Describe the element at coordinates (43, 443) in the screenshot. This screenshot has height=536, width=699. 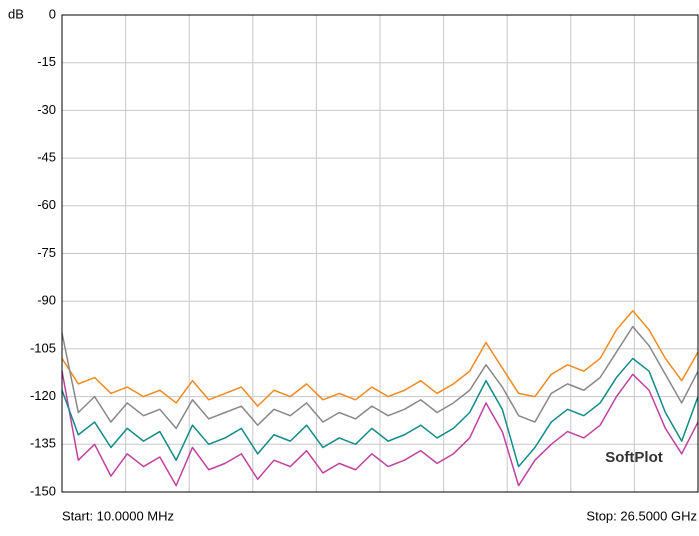
I see `y-tick-label: -135` at that location.